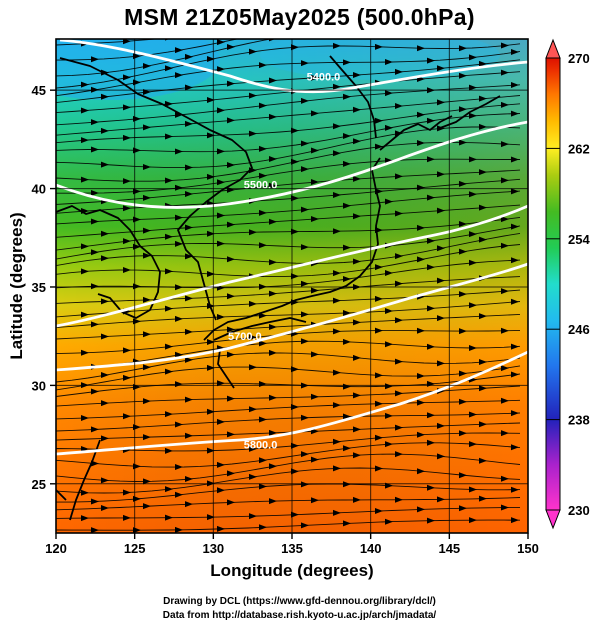  Describe the element at coordinates (579, 420) in the screenshot. I see `colorbar-tick-label: 238` at that location.